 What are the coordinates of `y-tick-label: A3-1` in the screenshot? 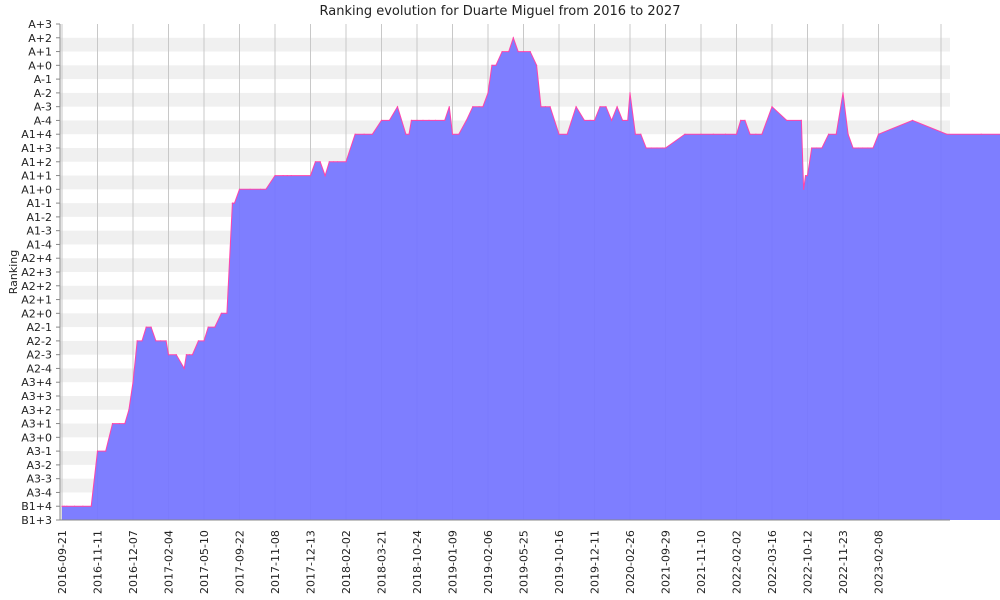 It's located at (40, 451).